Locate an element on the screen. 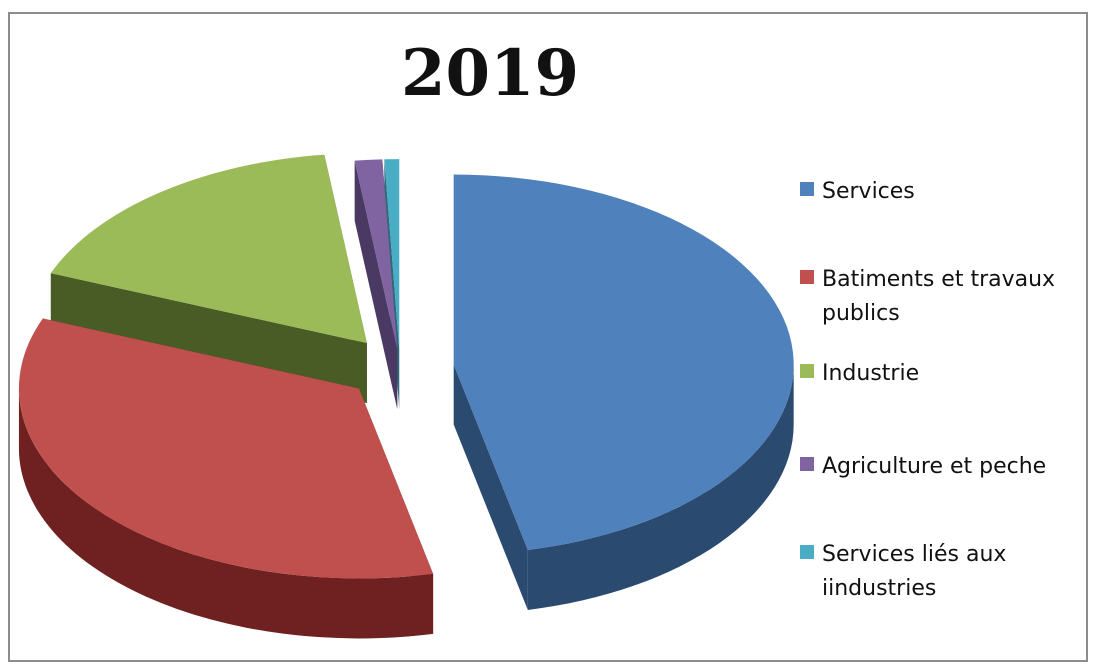  legend-label-industrie: Industrie is located at coordinates (871, 373).